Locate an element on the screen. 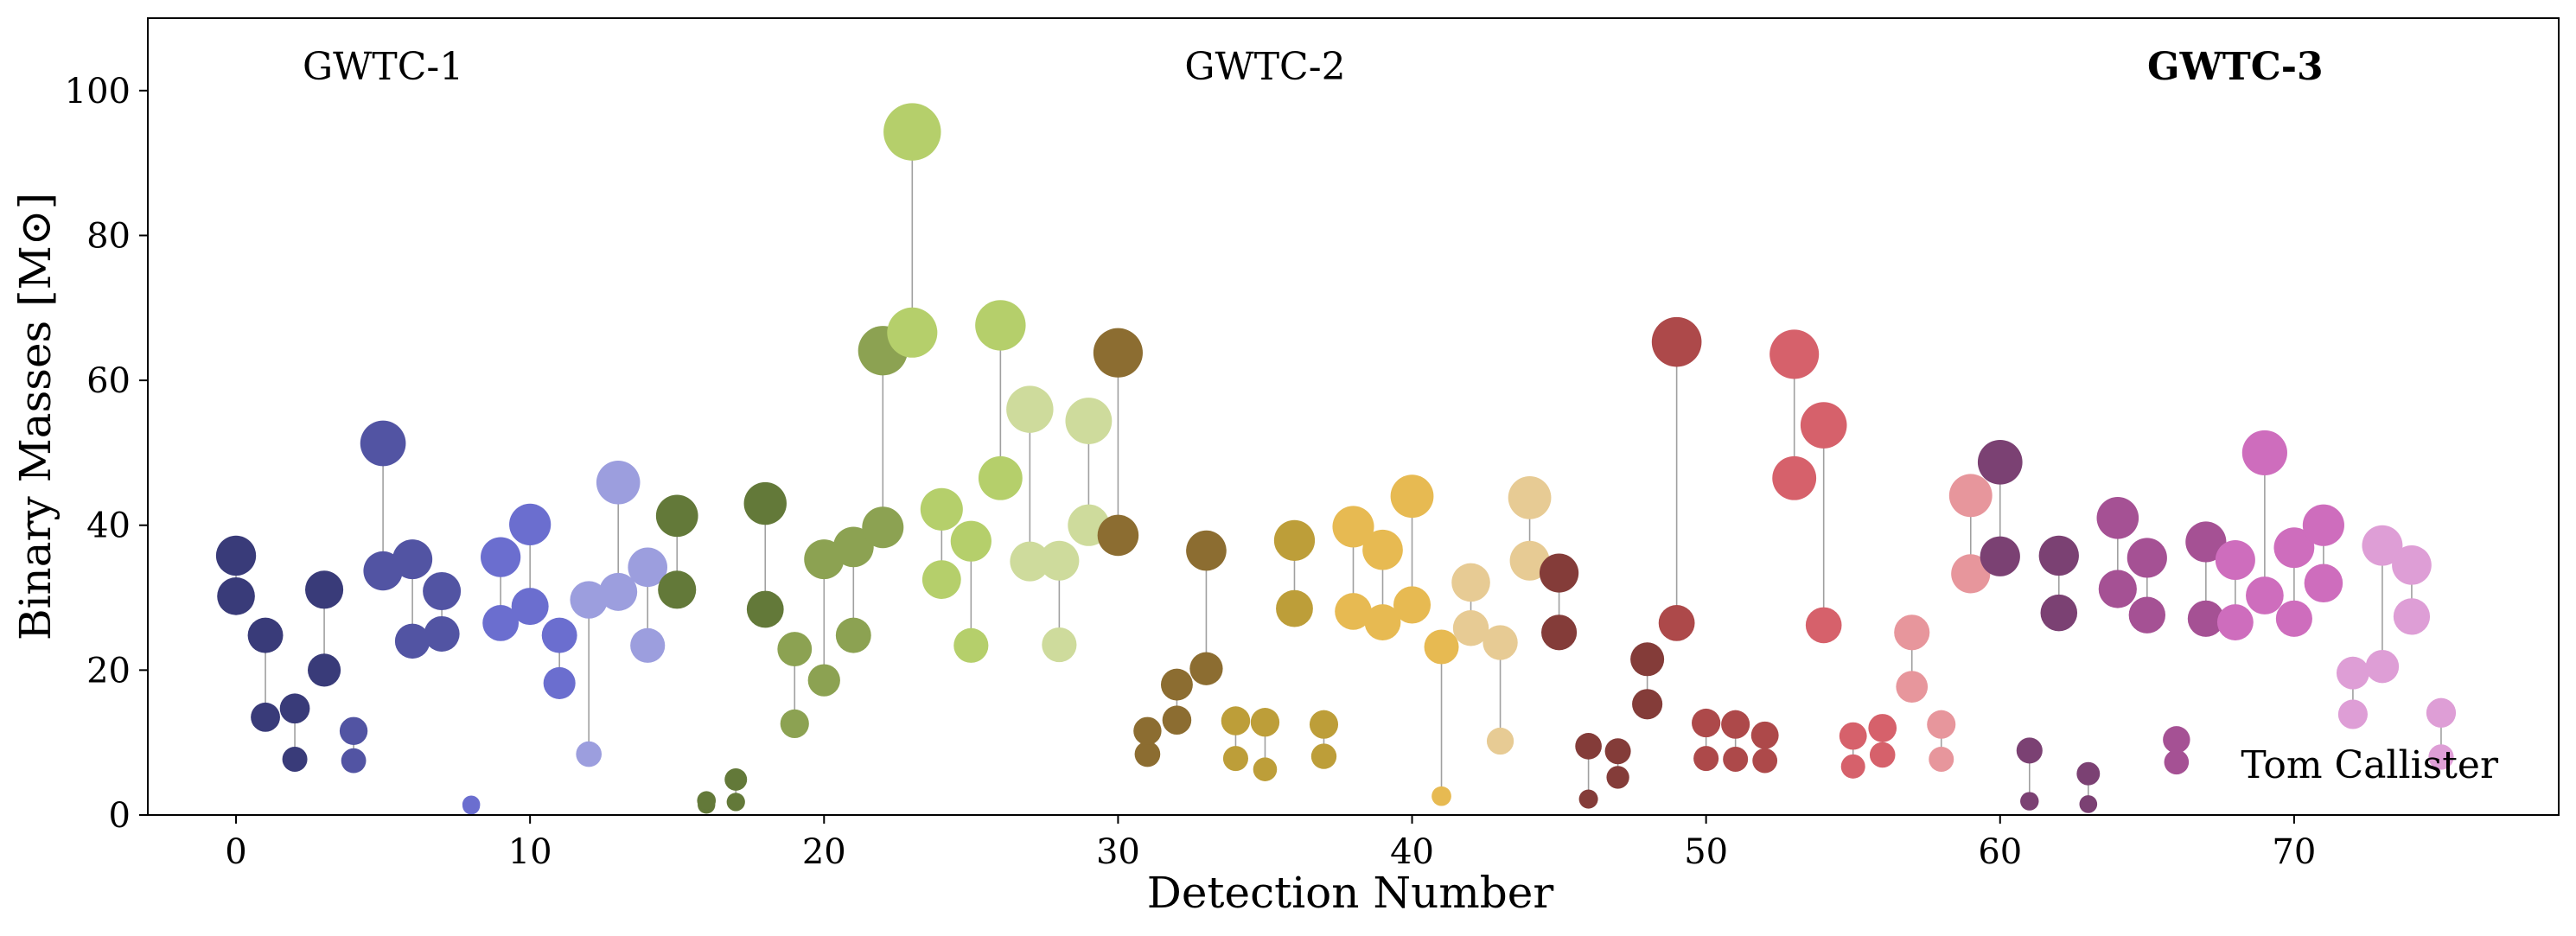 This screenshot has height=936, width=2576. y-tick-label: 20 is located at coordinates (108, 671).